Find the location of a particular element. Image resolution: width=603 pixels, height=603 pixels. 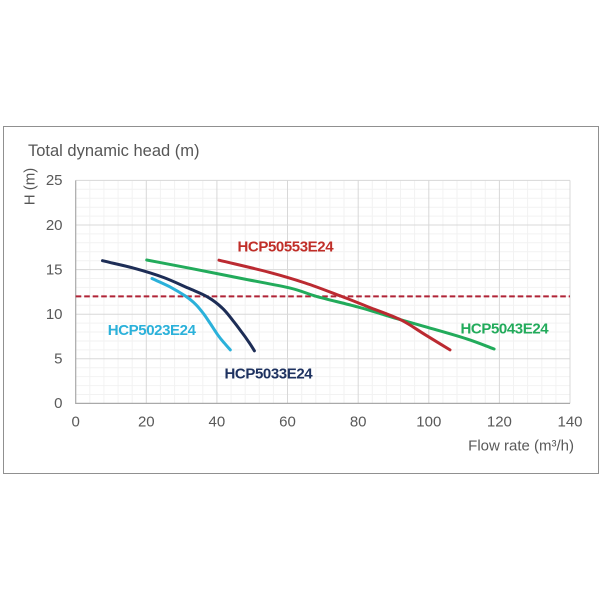

svg-text: 25 is located at coordinates (54, 180).